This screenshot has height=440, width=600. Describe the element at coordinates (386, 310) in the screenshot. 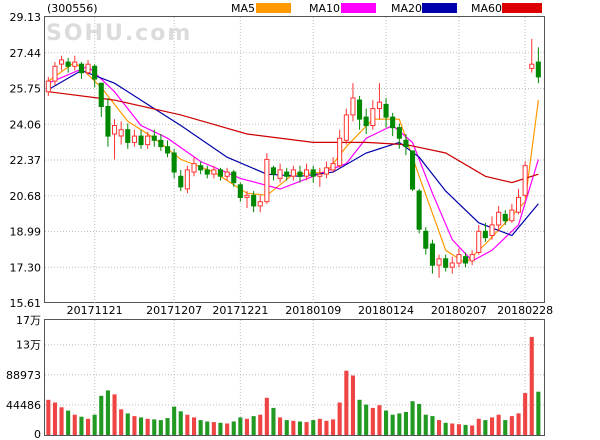

I see `date-tick-label: 20180124` at that location.